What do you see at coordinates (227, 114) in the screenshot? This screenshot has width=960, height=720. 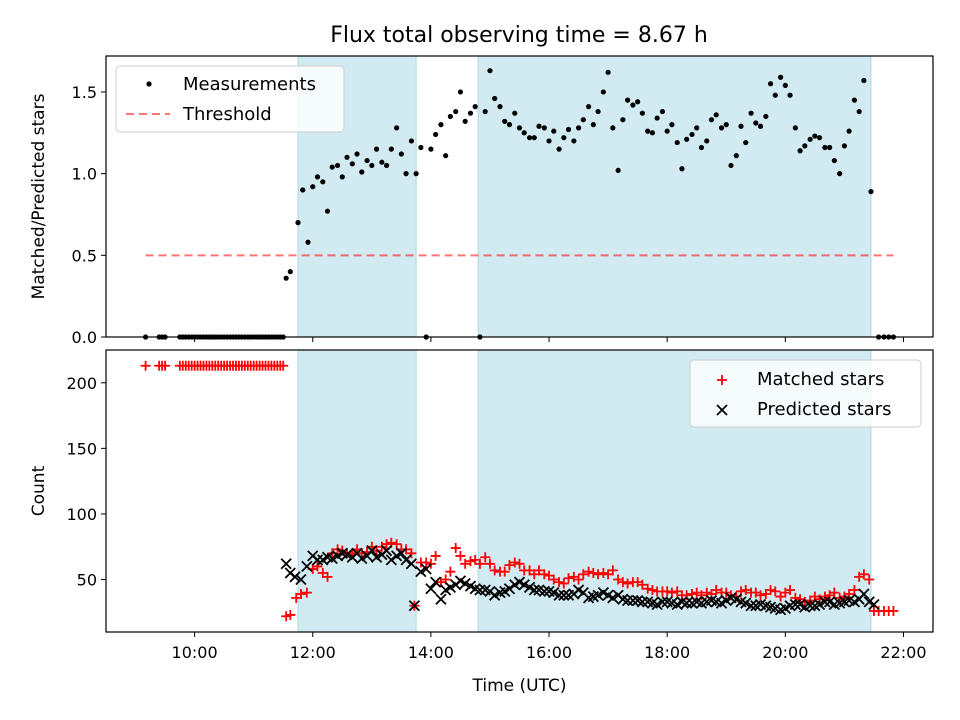 I see `legend-label: Threshold` at bounding box center [227, 114].